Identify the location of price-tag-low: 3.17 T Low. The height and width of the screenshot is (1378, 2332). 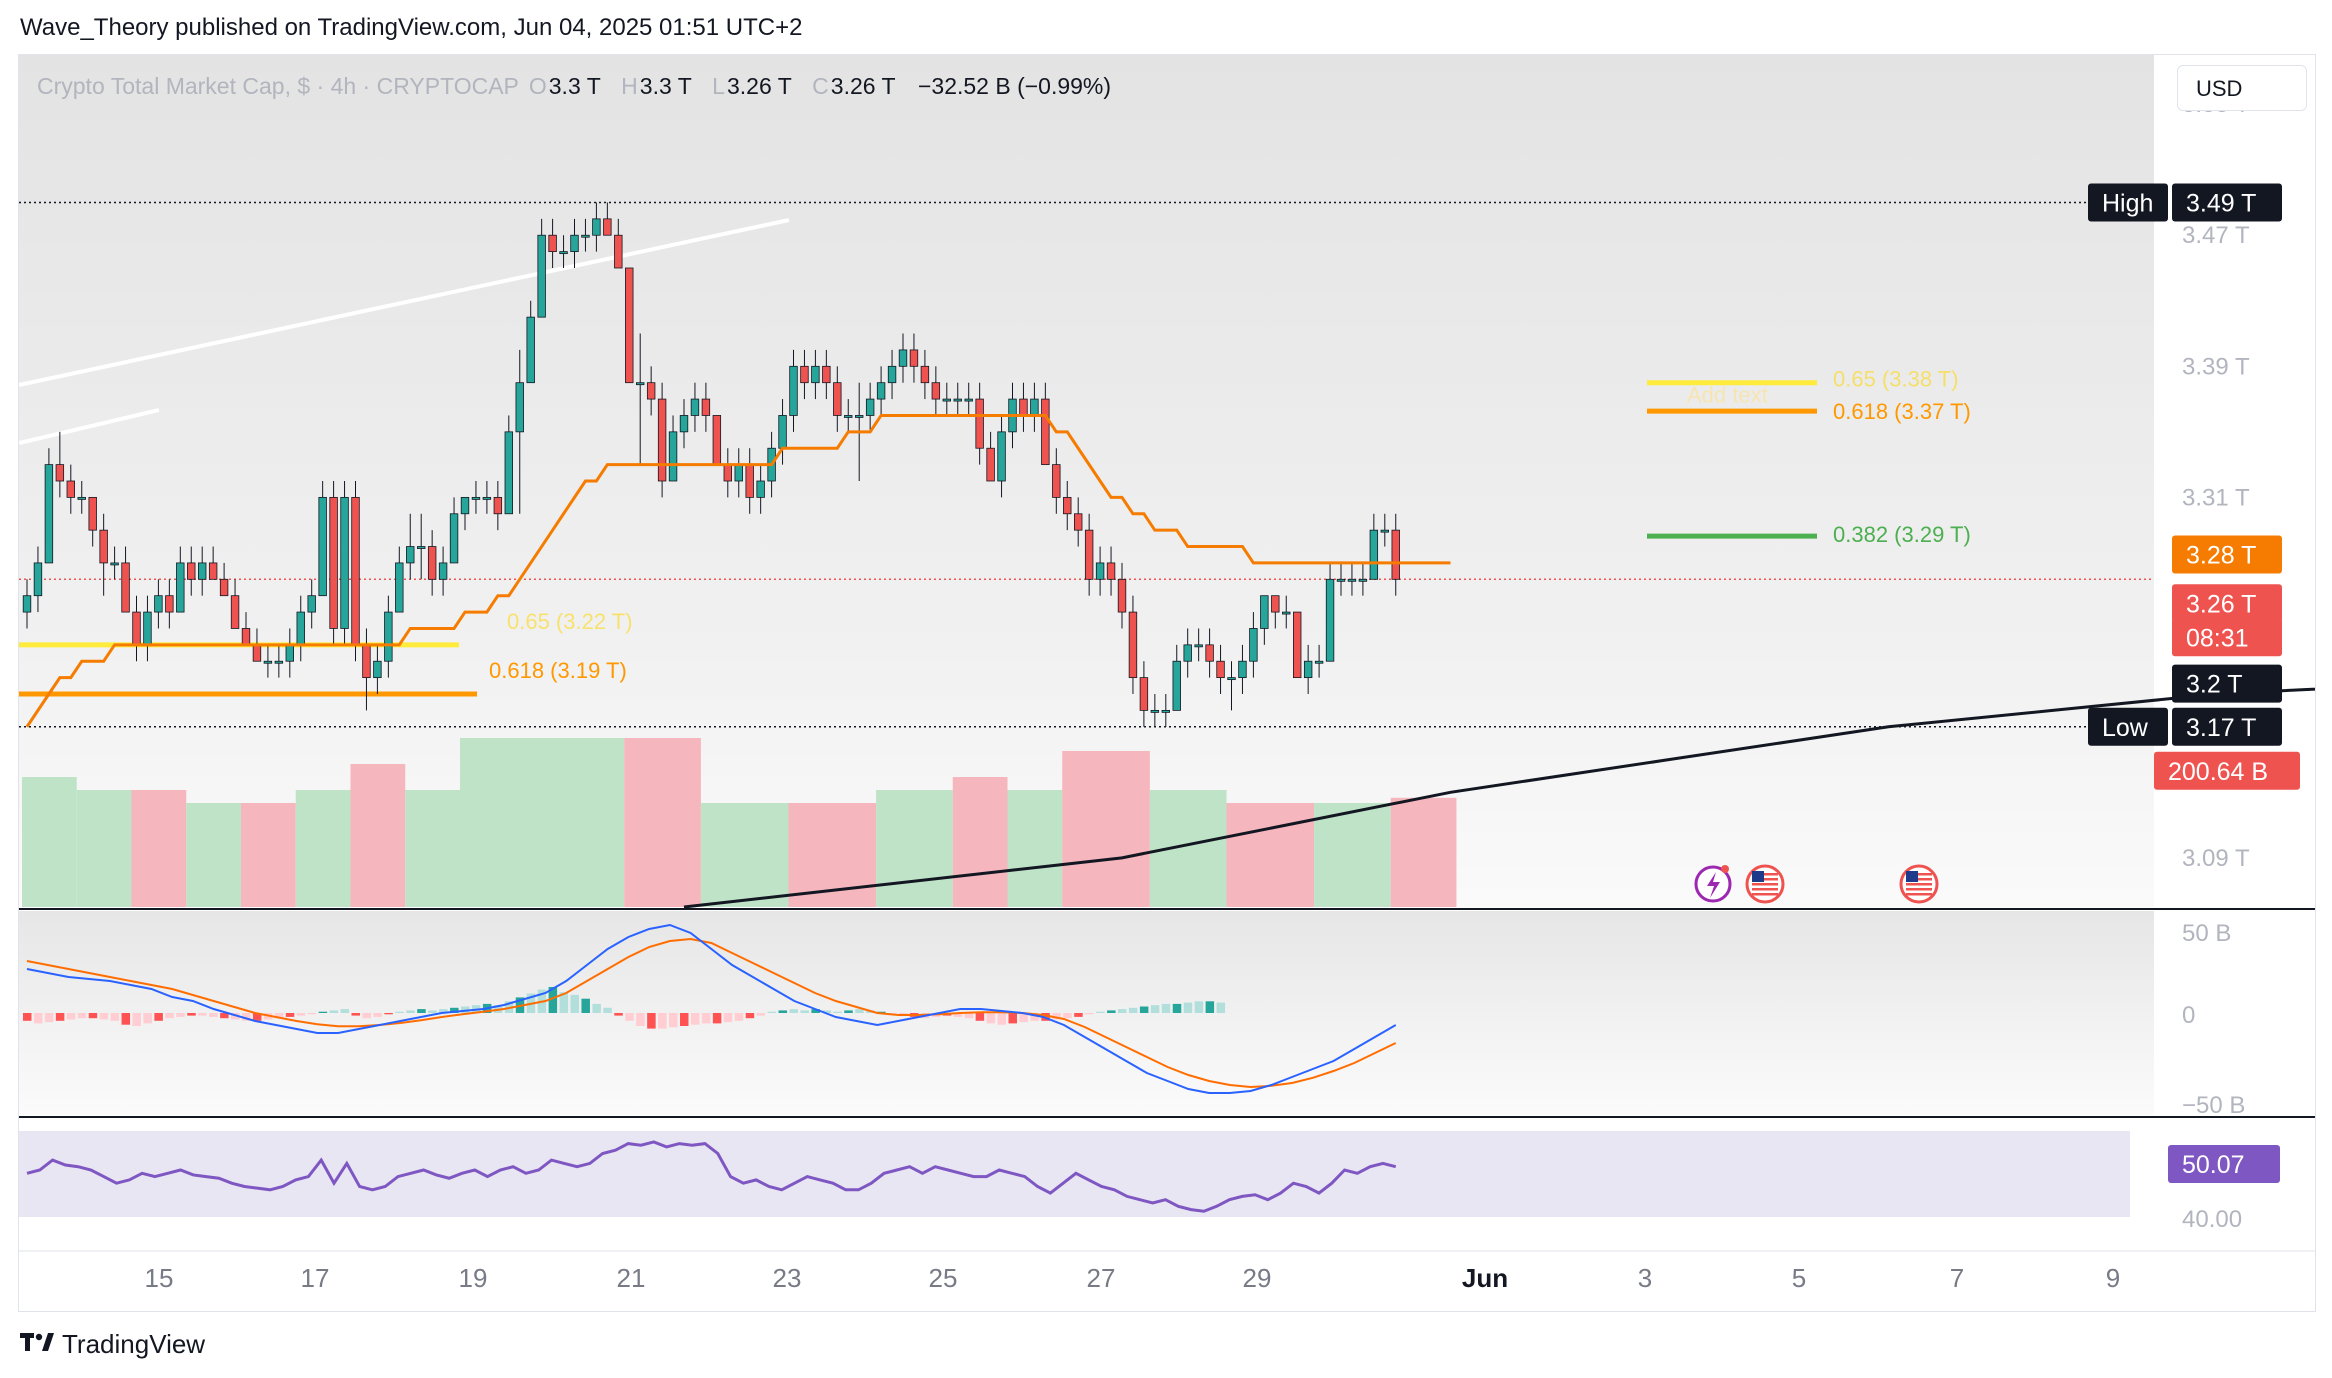
(2185, 726).